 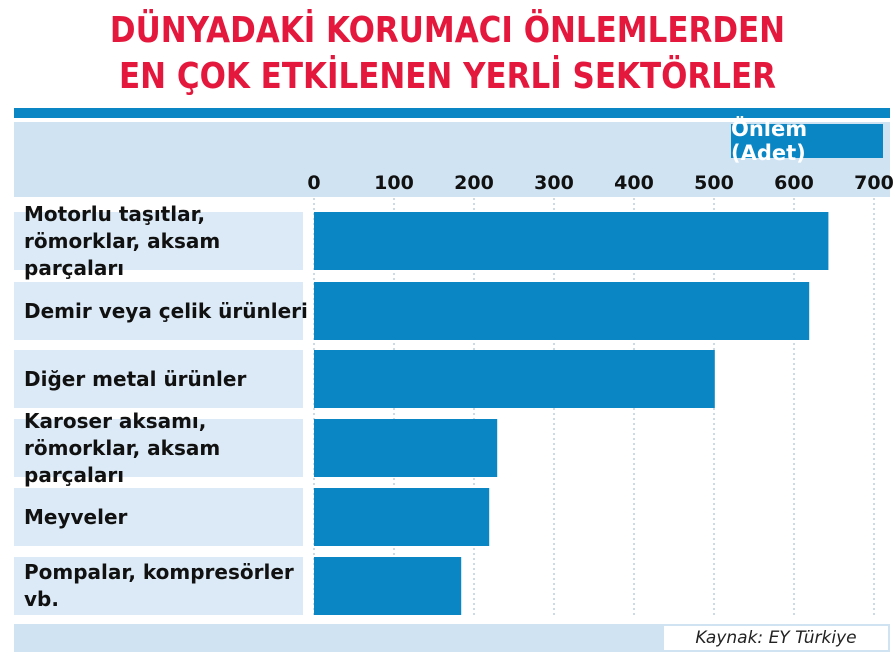 I want to click on category-label: Meyveler, so click(x=76, y=516).